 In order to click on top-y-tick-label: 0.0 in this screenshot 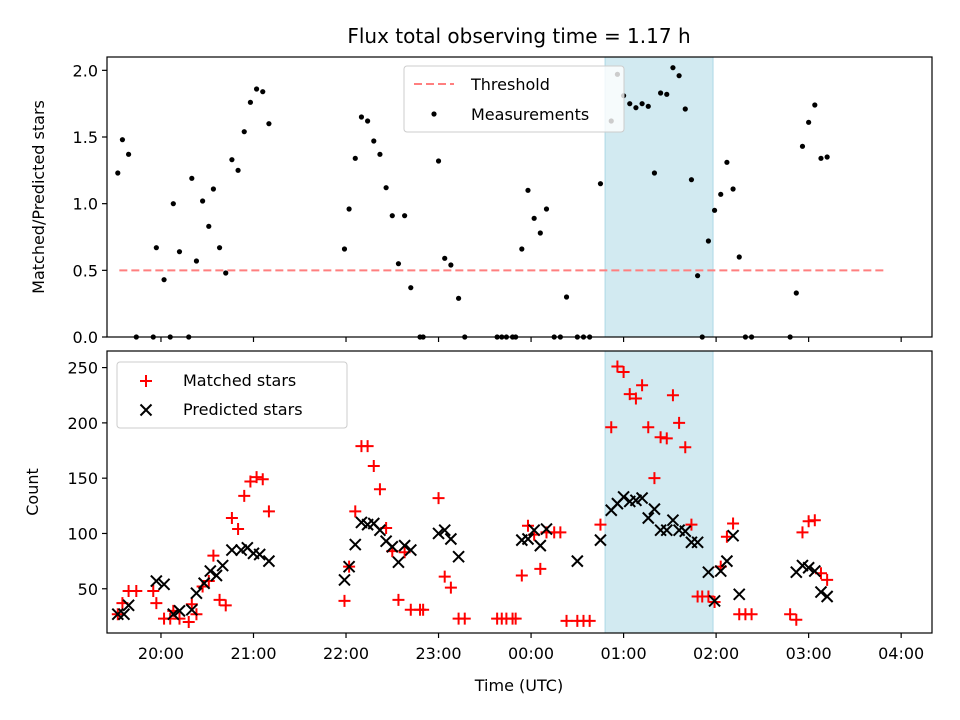, I will do `click(85, 337)`.